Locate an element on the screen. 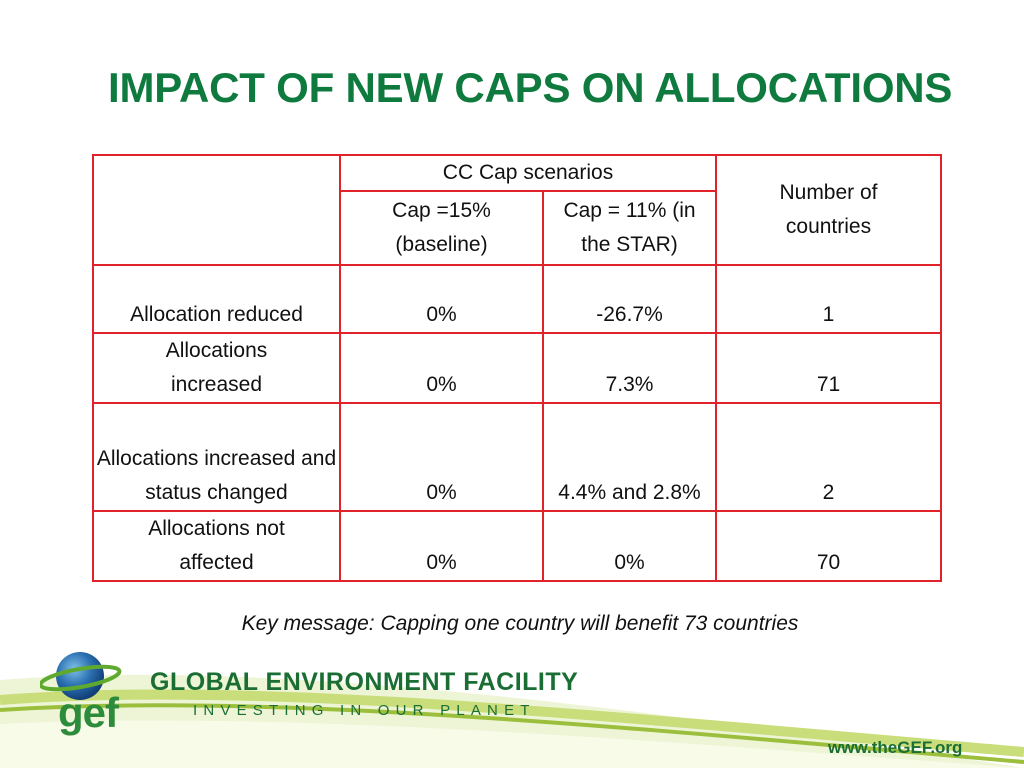 This screenshot has width=1024, height=768. country-count: 71 is located at coordinates (828, 368).